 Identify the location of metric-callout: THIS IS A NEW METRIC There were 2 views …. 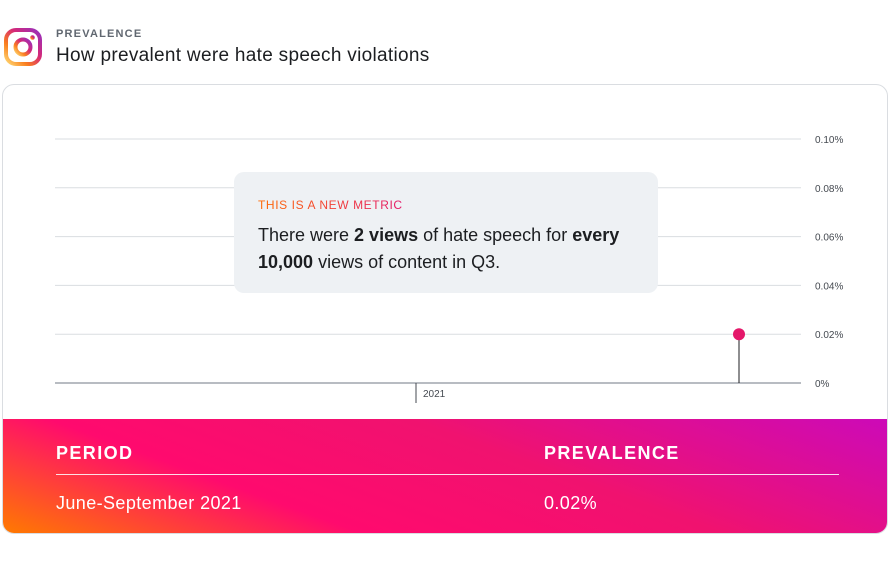
(446, 232).